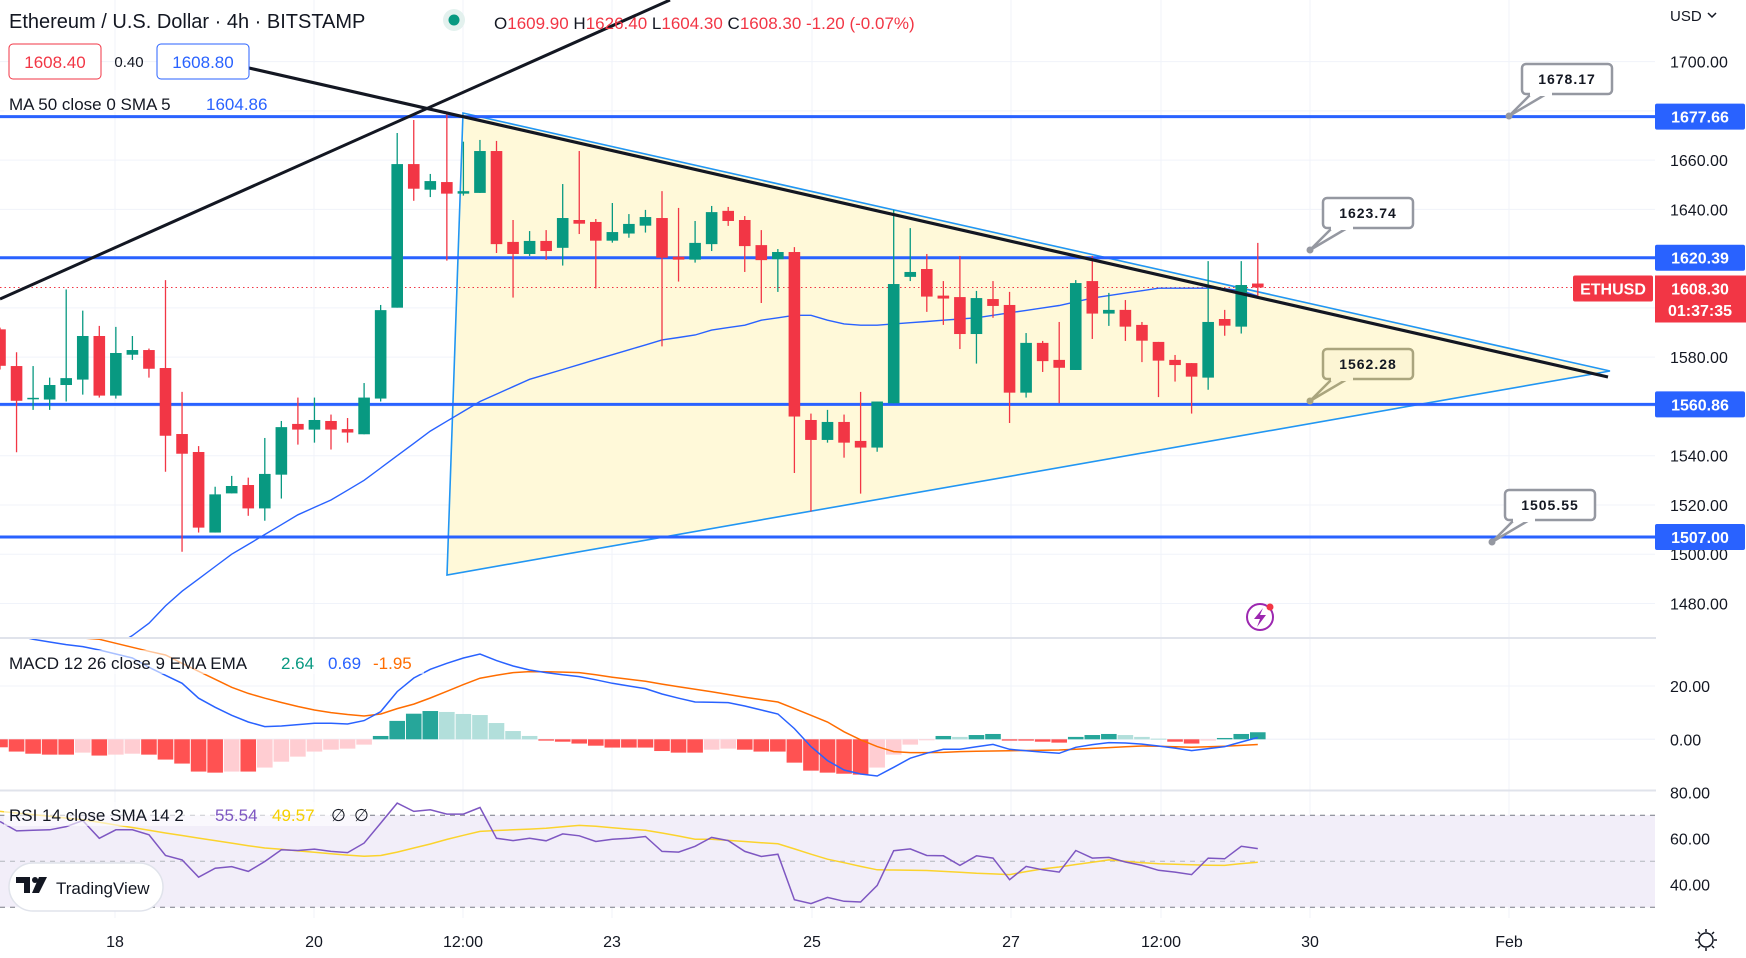 The width and height of the screenshot is (1746, 958). What do you see at coordinates (128, 62) in the screenshot?
I see `spread-value: 0.40` at bounding box center [128, 62].